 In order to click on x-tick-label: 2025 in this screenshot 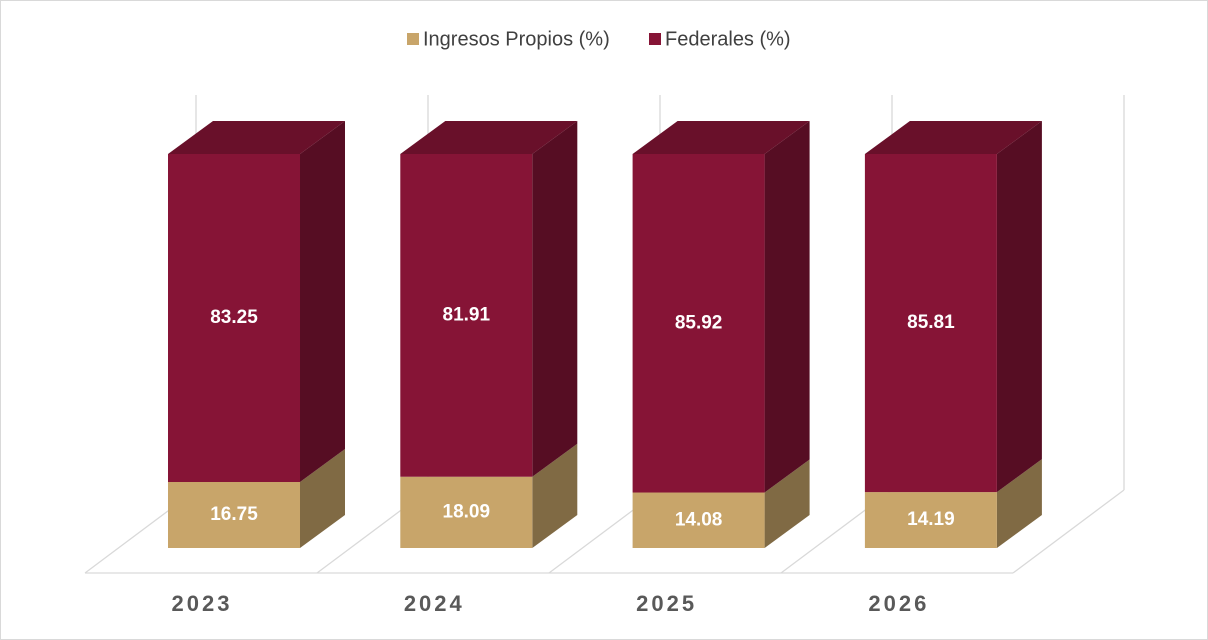, I will do `click(666, 603)`.